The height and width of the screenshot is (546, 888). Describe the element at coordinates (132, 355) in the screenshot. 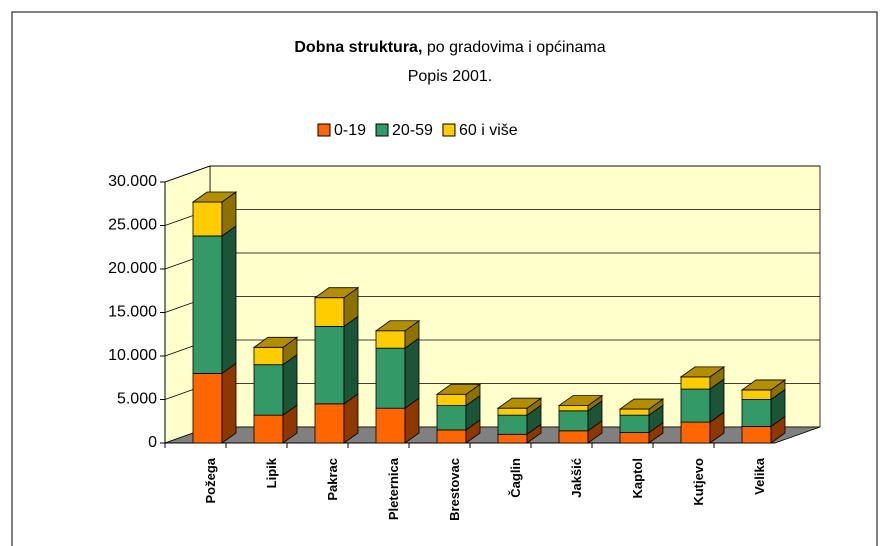

I see `y-tick-label: 10.000` at that location.